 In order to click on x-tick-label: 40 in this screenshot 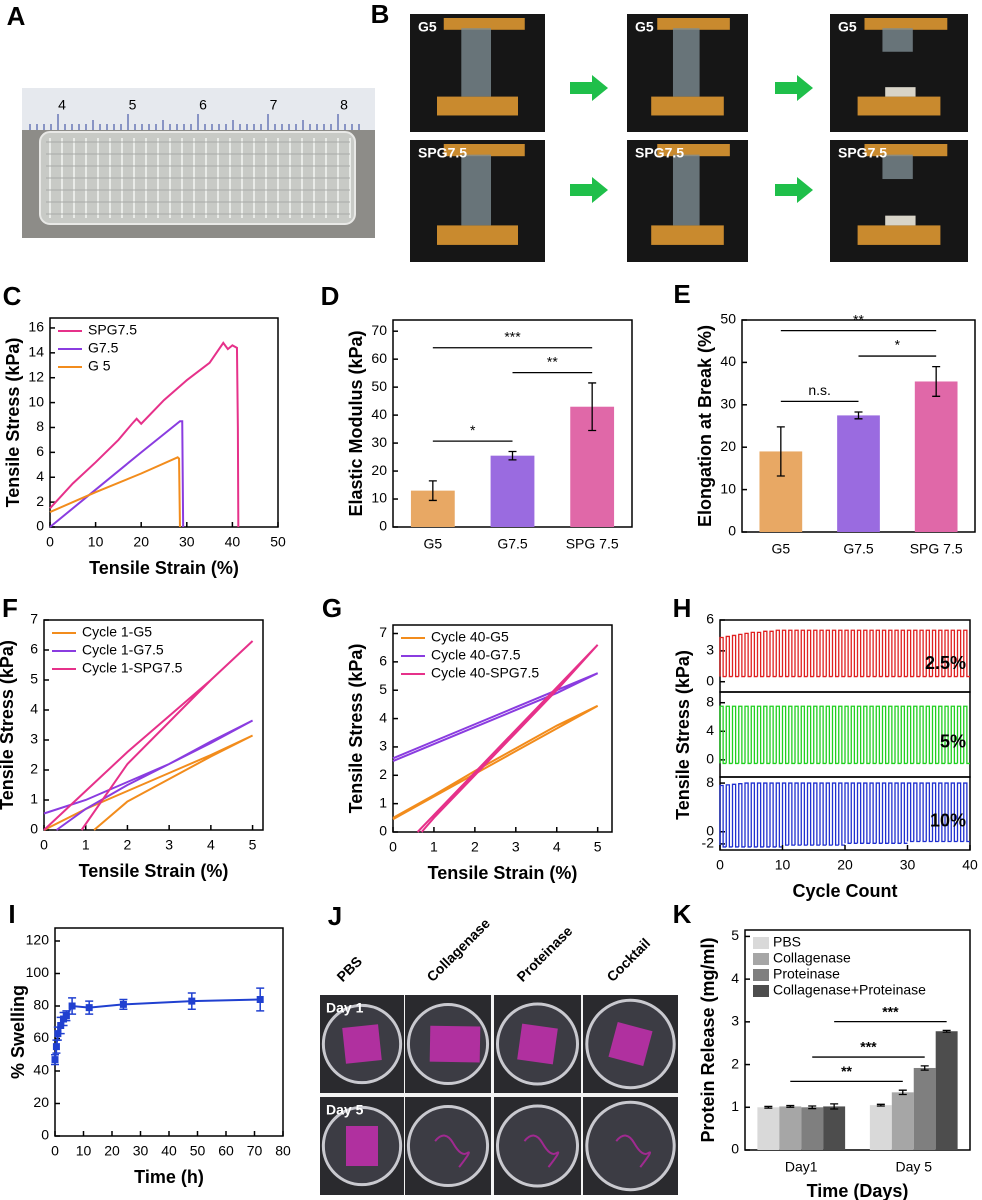, I will do `click(970, 865)`.